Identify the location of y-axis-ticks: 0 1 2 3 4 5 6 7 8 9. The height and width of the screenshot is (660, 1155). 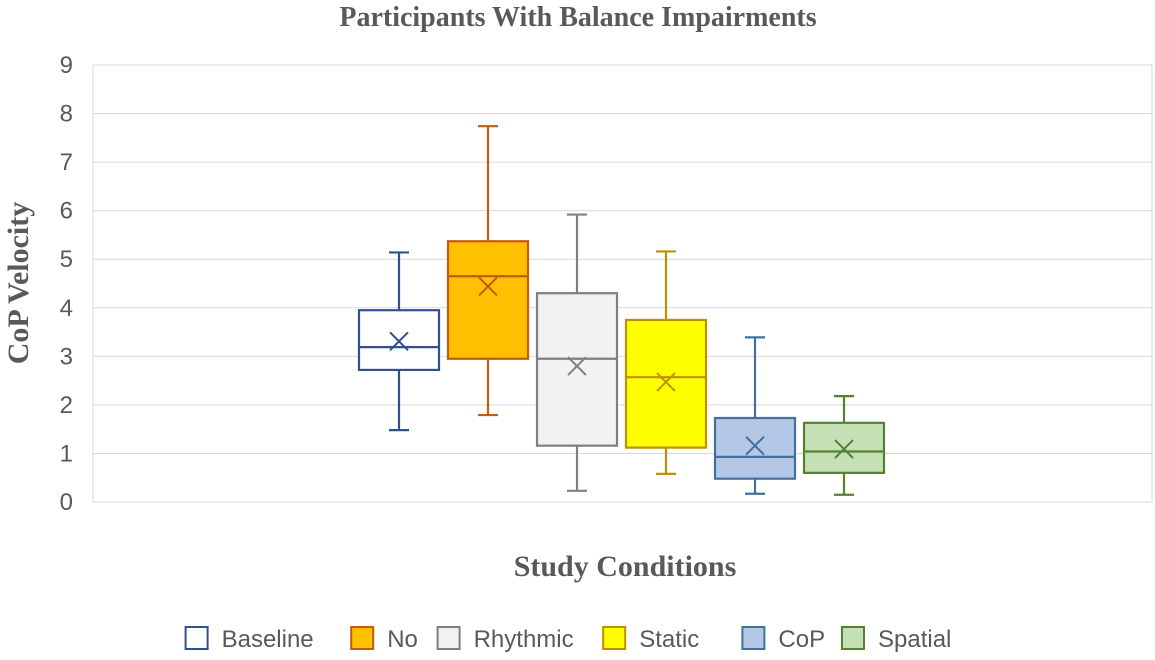
(66, 284).